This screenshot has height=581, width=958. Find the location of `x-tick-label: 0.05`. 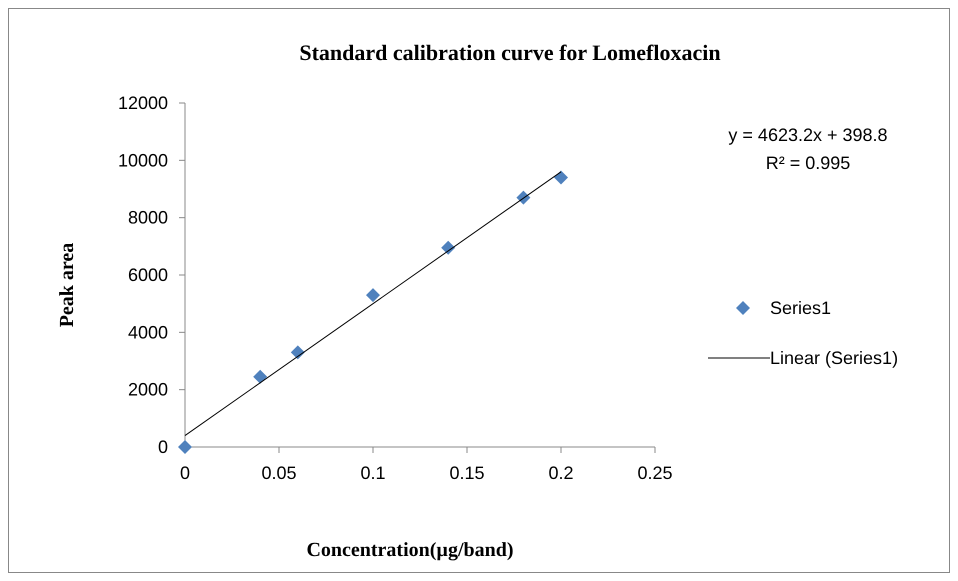

x-tick-label: 0.05 is located at coordinates (279, 473).